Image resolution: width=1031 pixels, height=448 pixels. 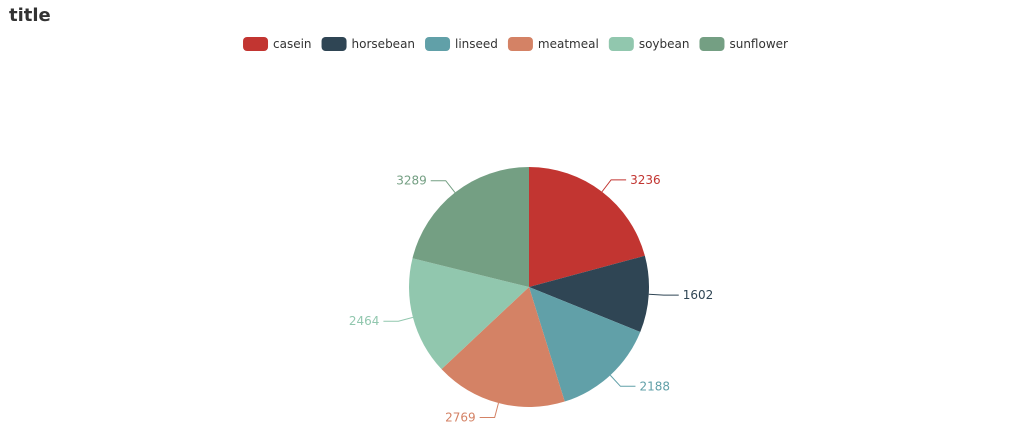 What do you see at coordinates (469, 314) in the screenshot?
I see `pie-slice-soybean` at bounding box center [469, 314].